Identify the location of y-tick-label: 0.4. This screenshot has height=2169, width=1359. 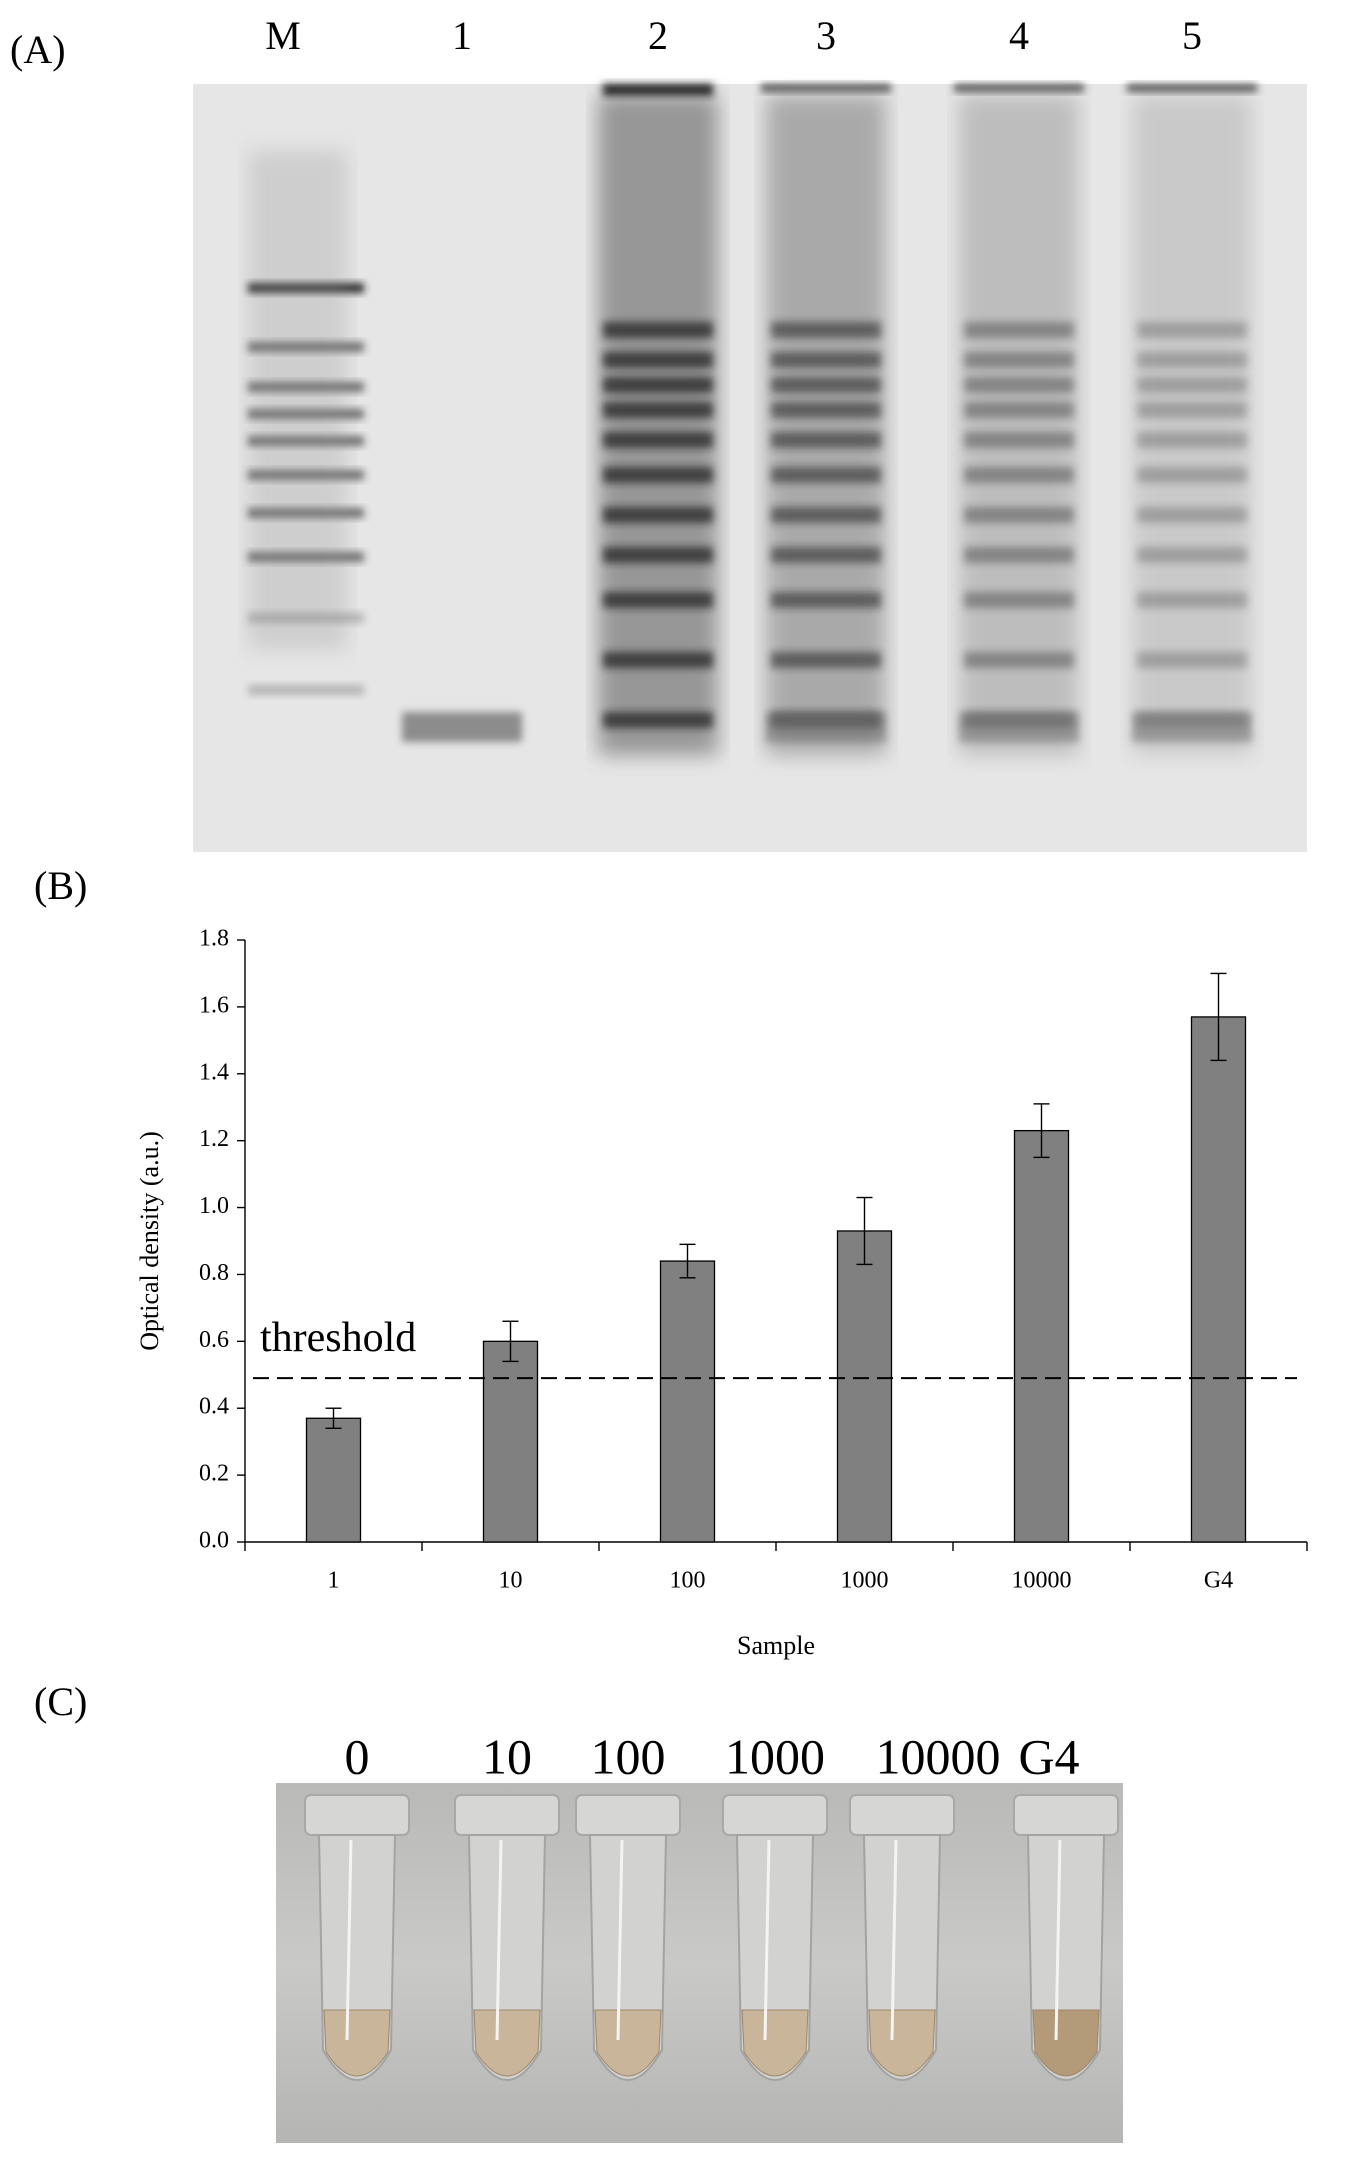
(214, 1407).